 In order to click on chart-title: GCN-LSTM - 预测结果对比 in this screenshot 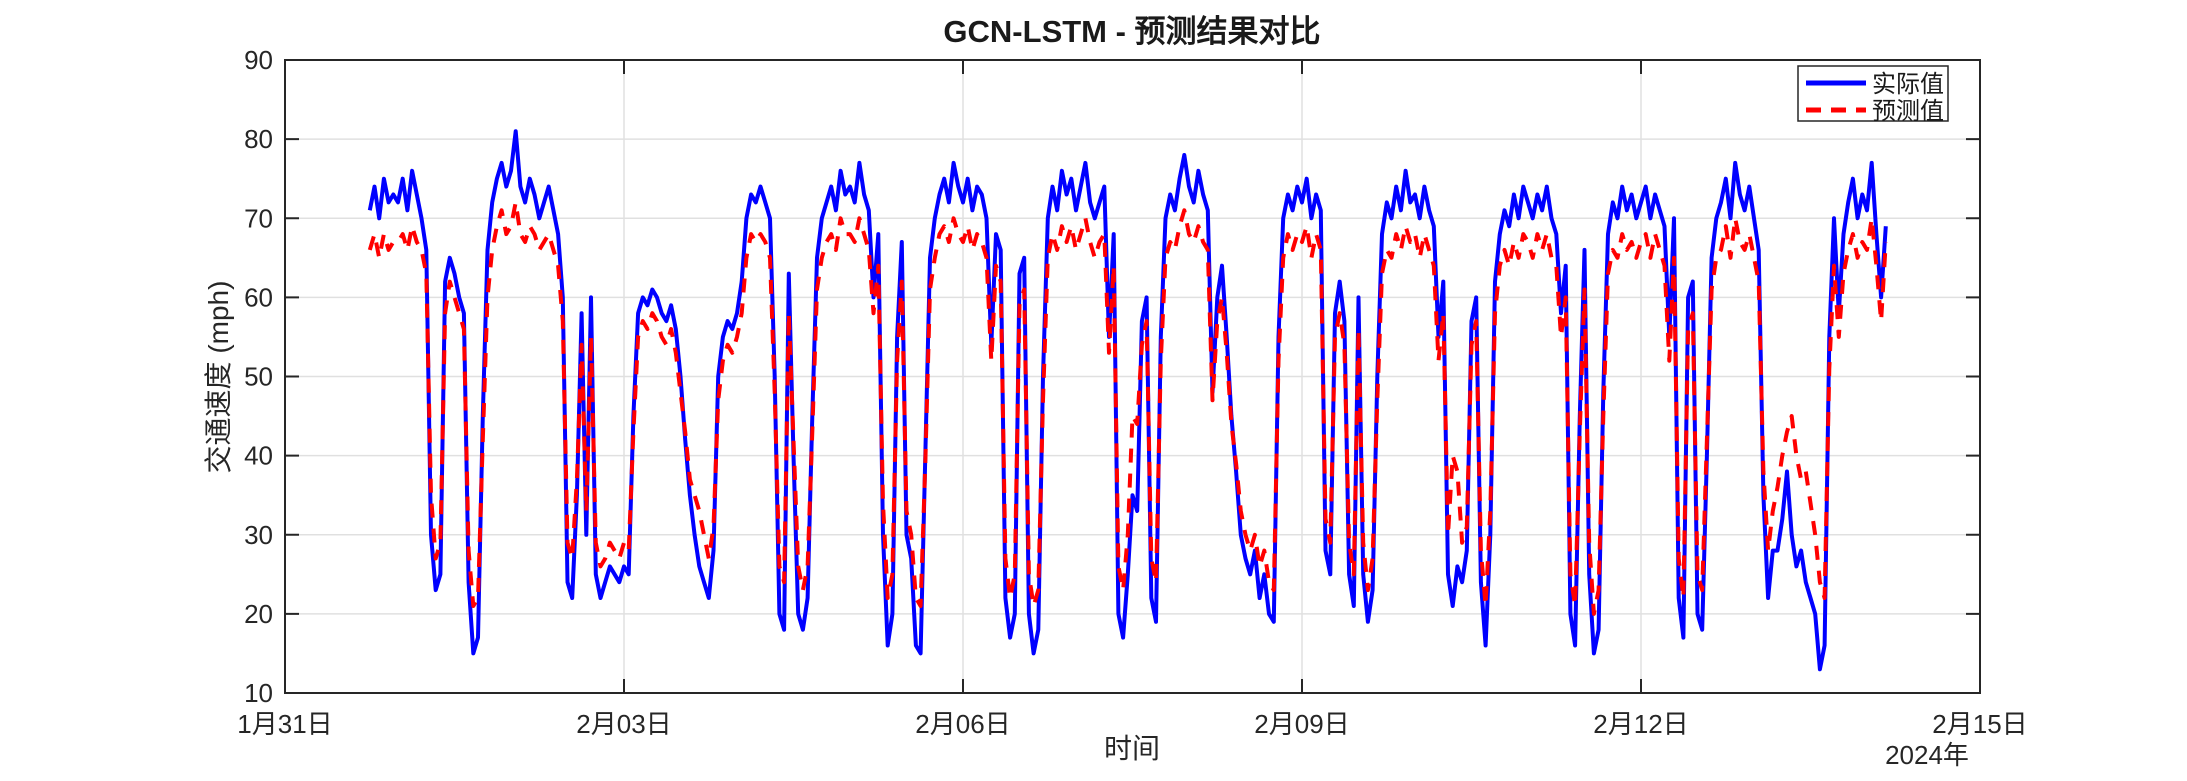, I will do `click(1131, 31)`.